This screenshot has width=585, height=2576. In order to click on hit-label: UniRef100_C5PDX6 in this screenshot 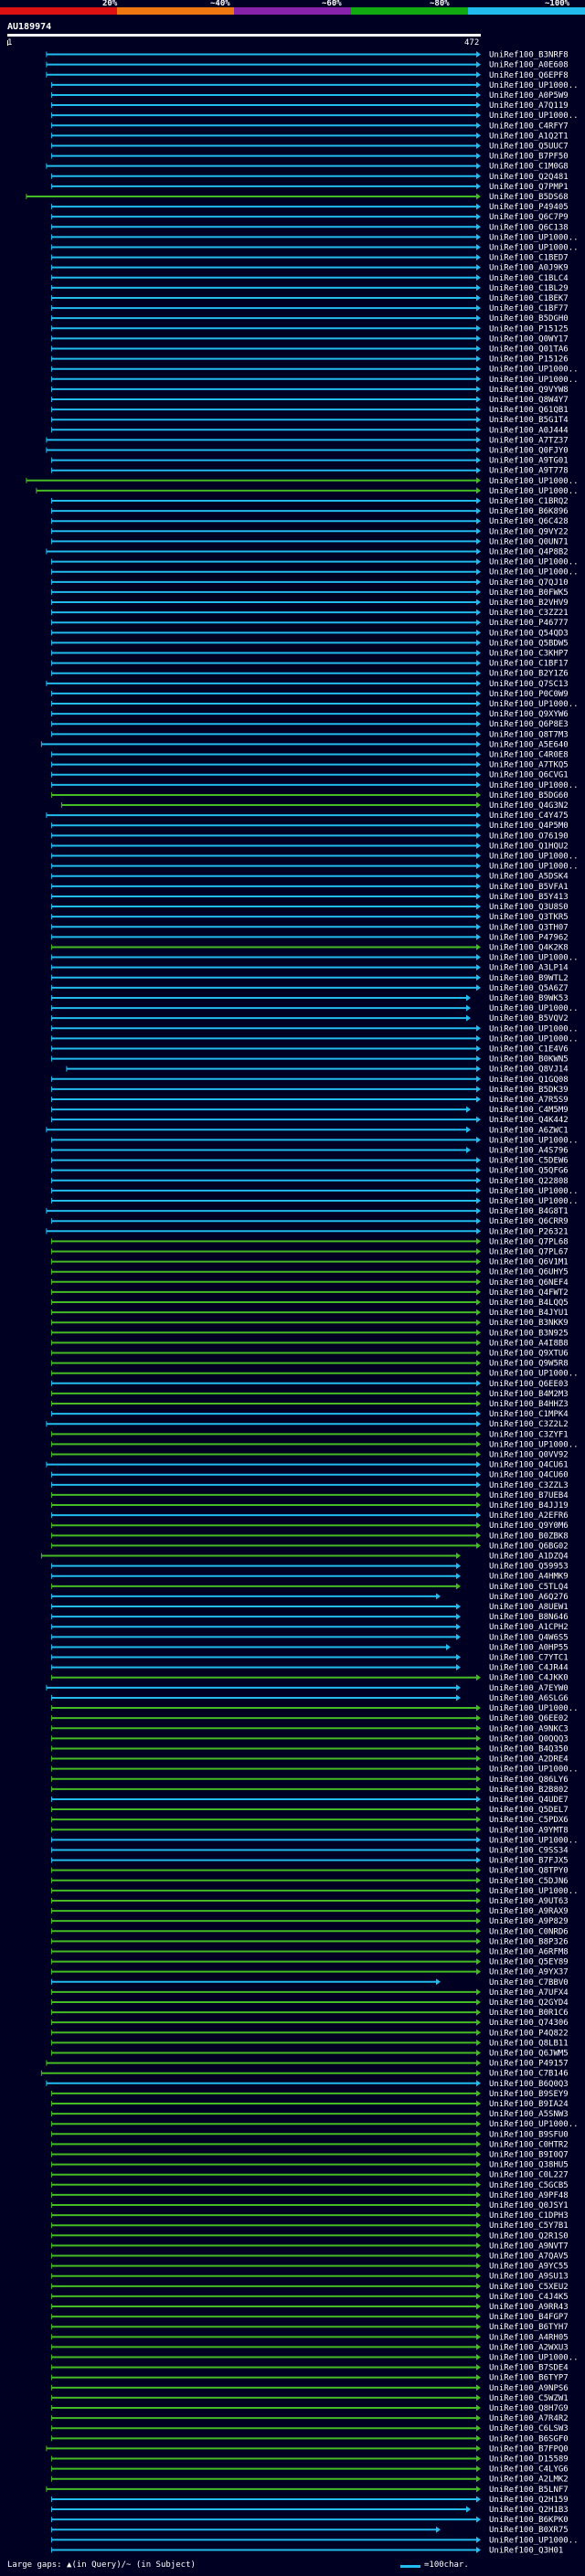, I will do `click(529, 1820)`.